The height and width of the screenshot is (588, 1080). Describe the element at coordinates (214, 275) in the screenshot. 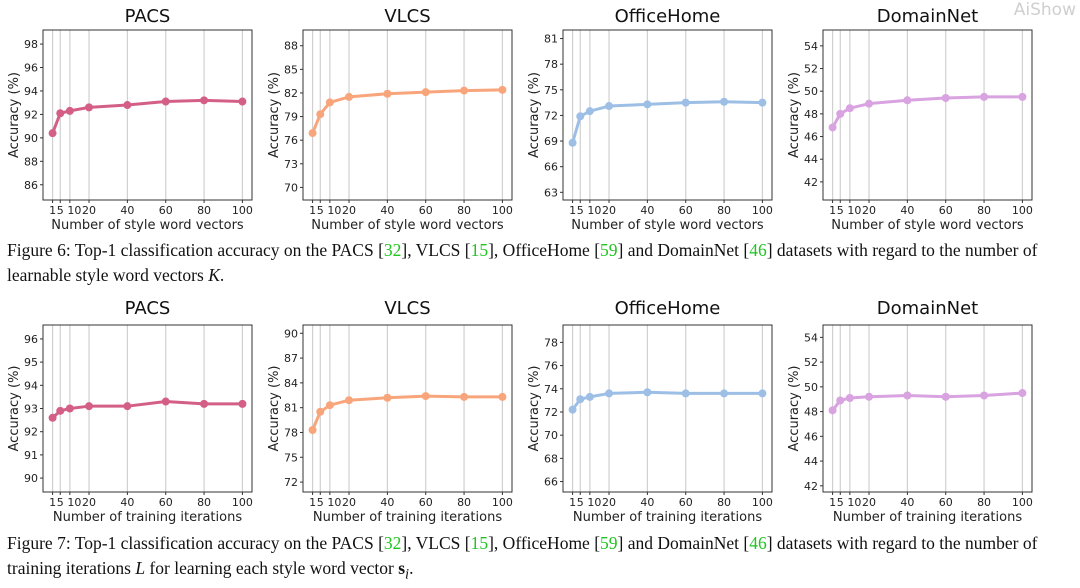

I see `math-variable: K` at that location.